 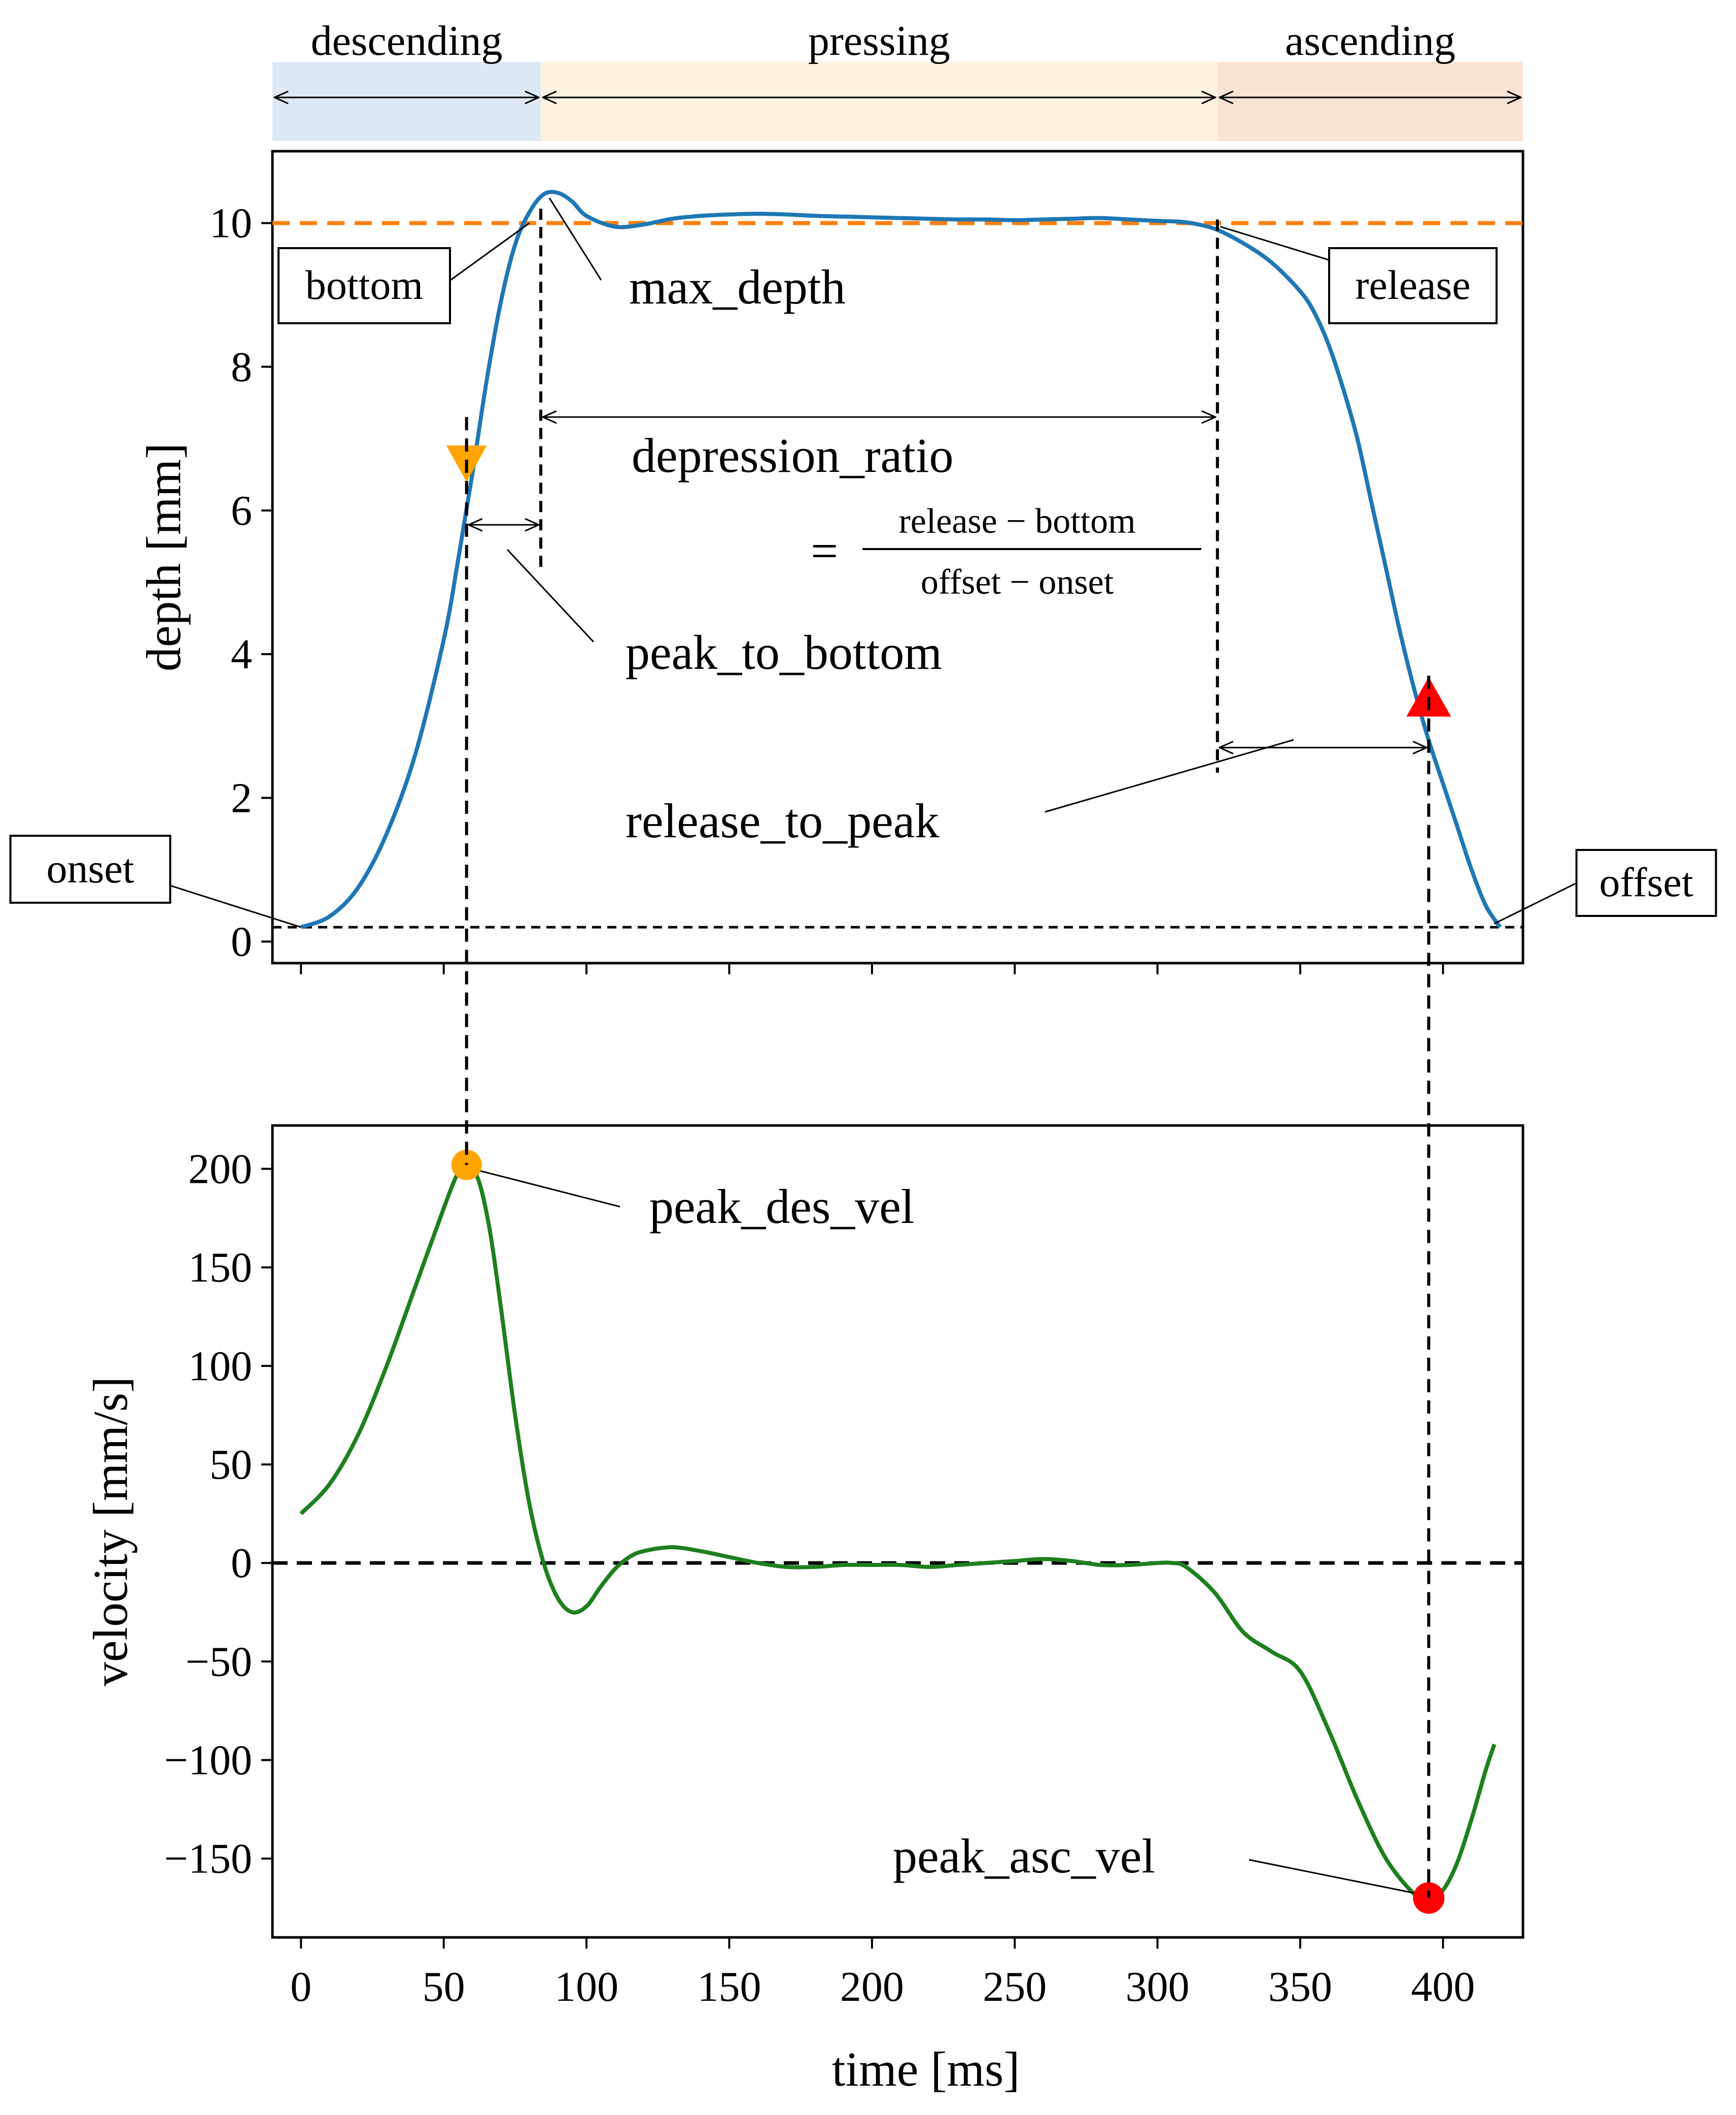 I want to click on max-depth-label: max_depth, so click(x=737, y=287).